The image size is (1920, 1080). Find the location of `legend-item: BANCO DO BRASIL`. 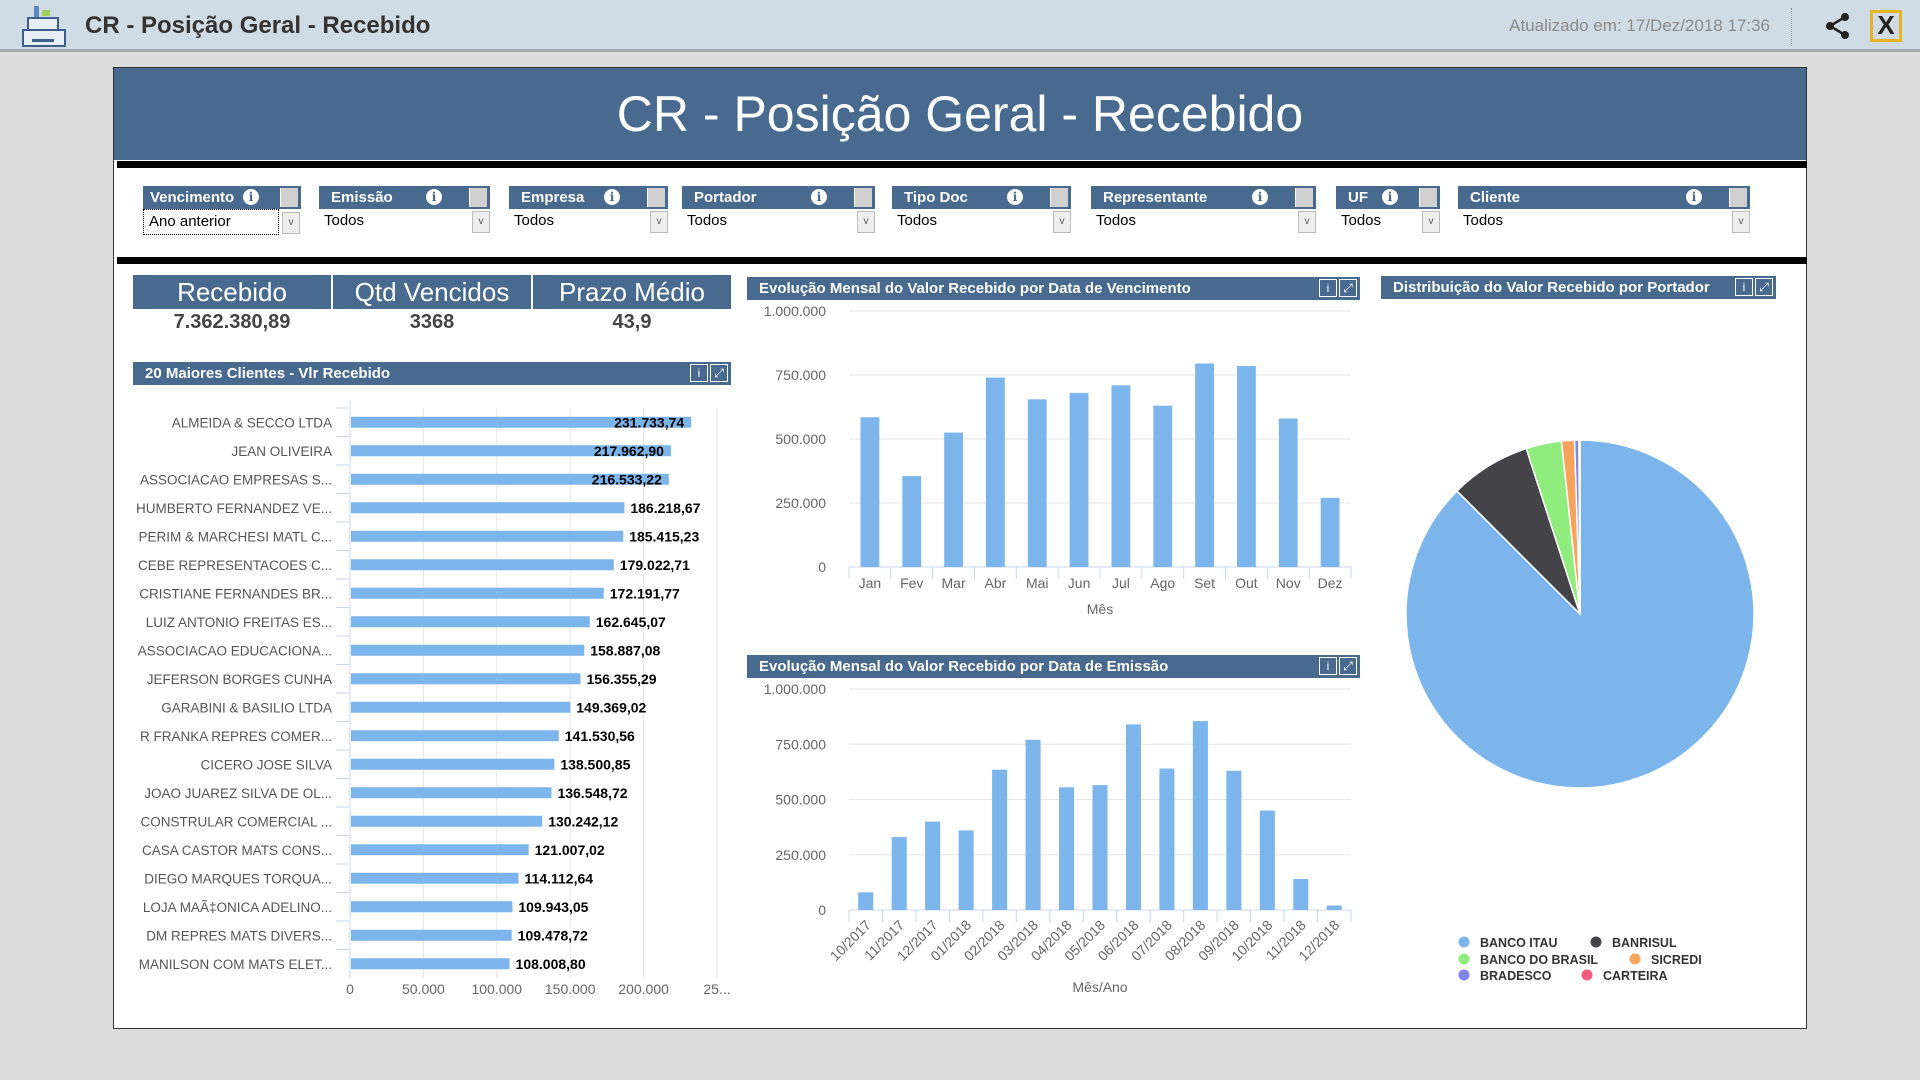

legend-item: BANCO DO BRASIL is located at coordinates (1539, 960).